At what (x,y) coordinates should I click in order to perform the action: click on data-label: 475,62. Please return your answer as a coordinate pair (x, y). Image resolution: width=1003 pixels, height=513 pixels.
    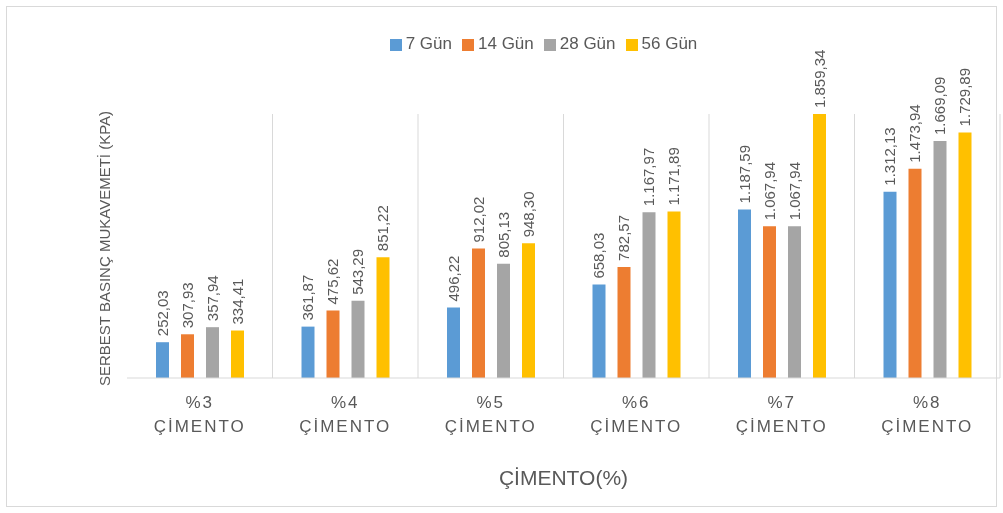
    Looking at the image, I should click on (333, 281).